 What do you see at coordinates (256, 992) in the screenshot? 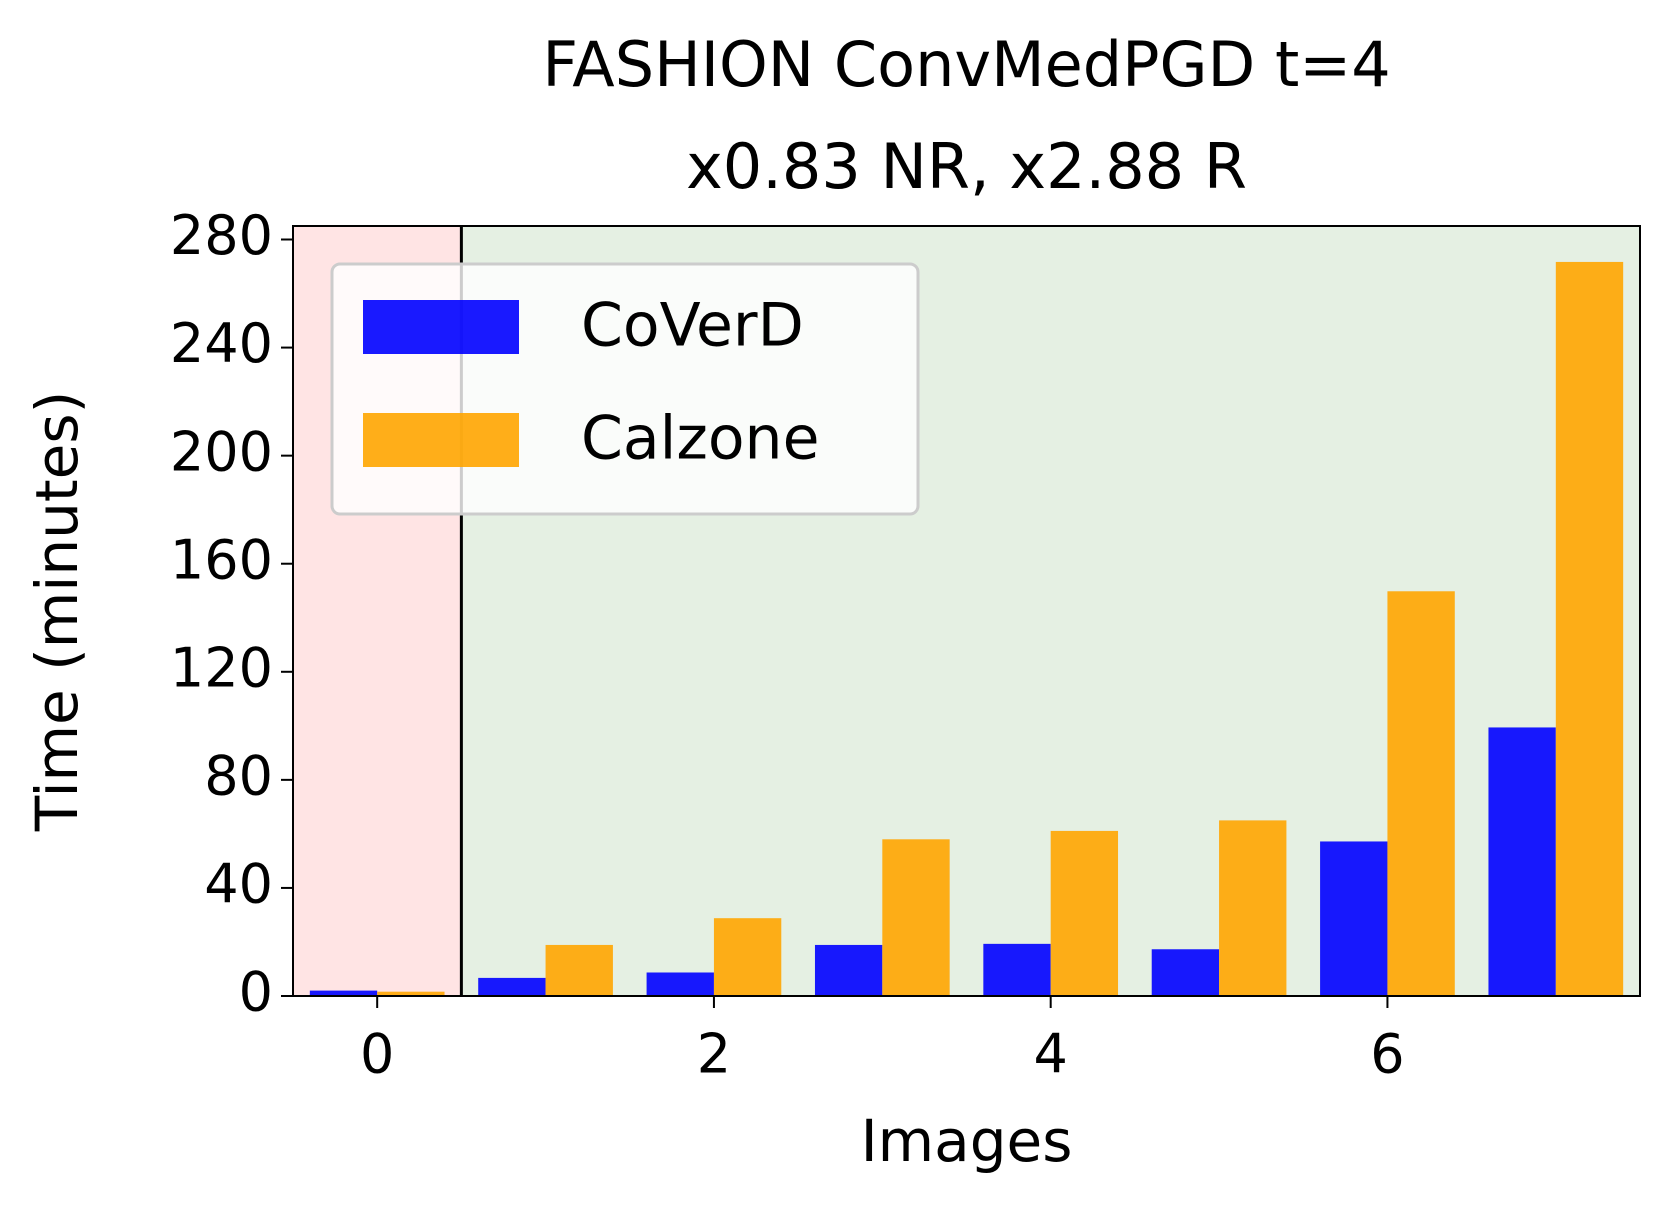
I see `y-tick-label: 0` at bounding box center [256, 992].